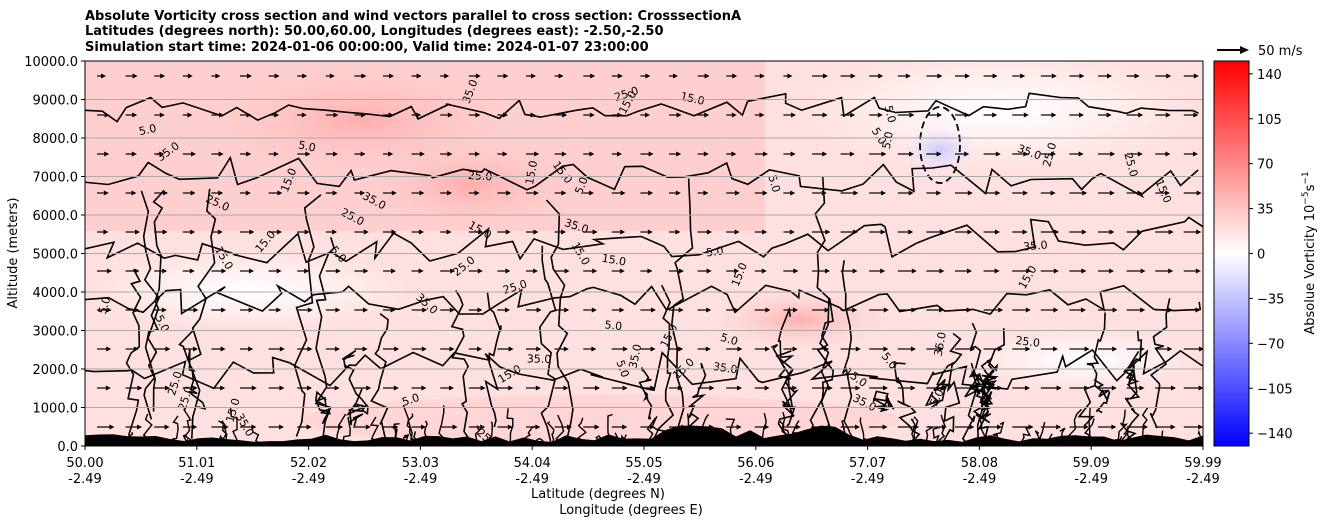 This screenshot has height=526, width=1332. Describe the element at coordinates (755, 463) in the screenshot. I see `x-tick-latitude: 56.06` at that location.